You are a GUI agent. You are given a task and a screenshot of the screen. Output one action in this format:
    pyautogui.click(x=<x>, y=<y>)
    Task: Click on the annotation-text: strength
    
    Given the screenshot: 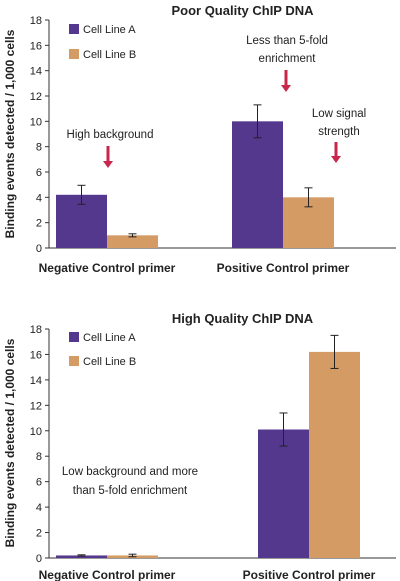 What is the action you would take?
    pyautogui.click(x=339, y=132)
    